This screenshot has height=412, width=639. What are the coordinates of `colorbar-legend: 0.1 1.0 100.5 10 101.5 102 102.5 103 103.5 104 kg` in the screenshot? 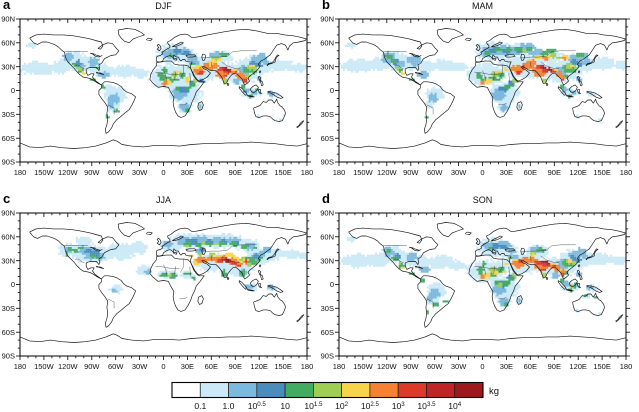 It's located at (335, 396).